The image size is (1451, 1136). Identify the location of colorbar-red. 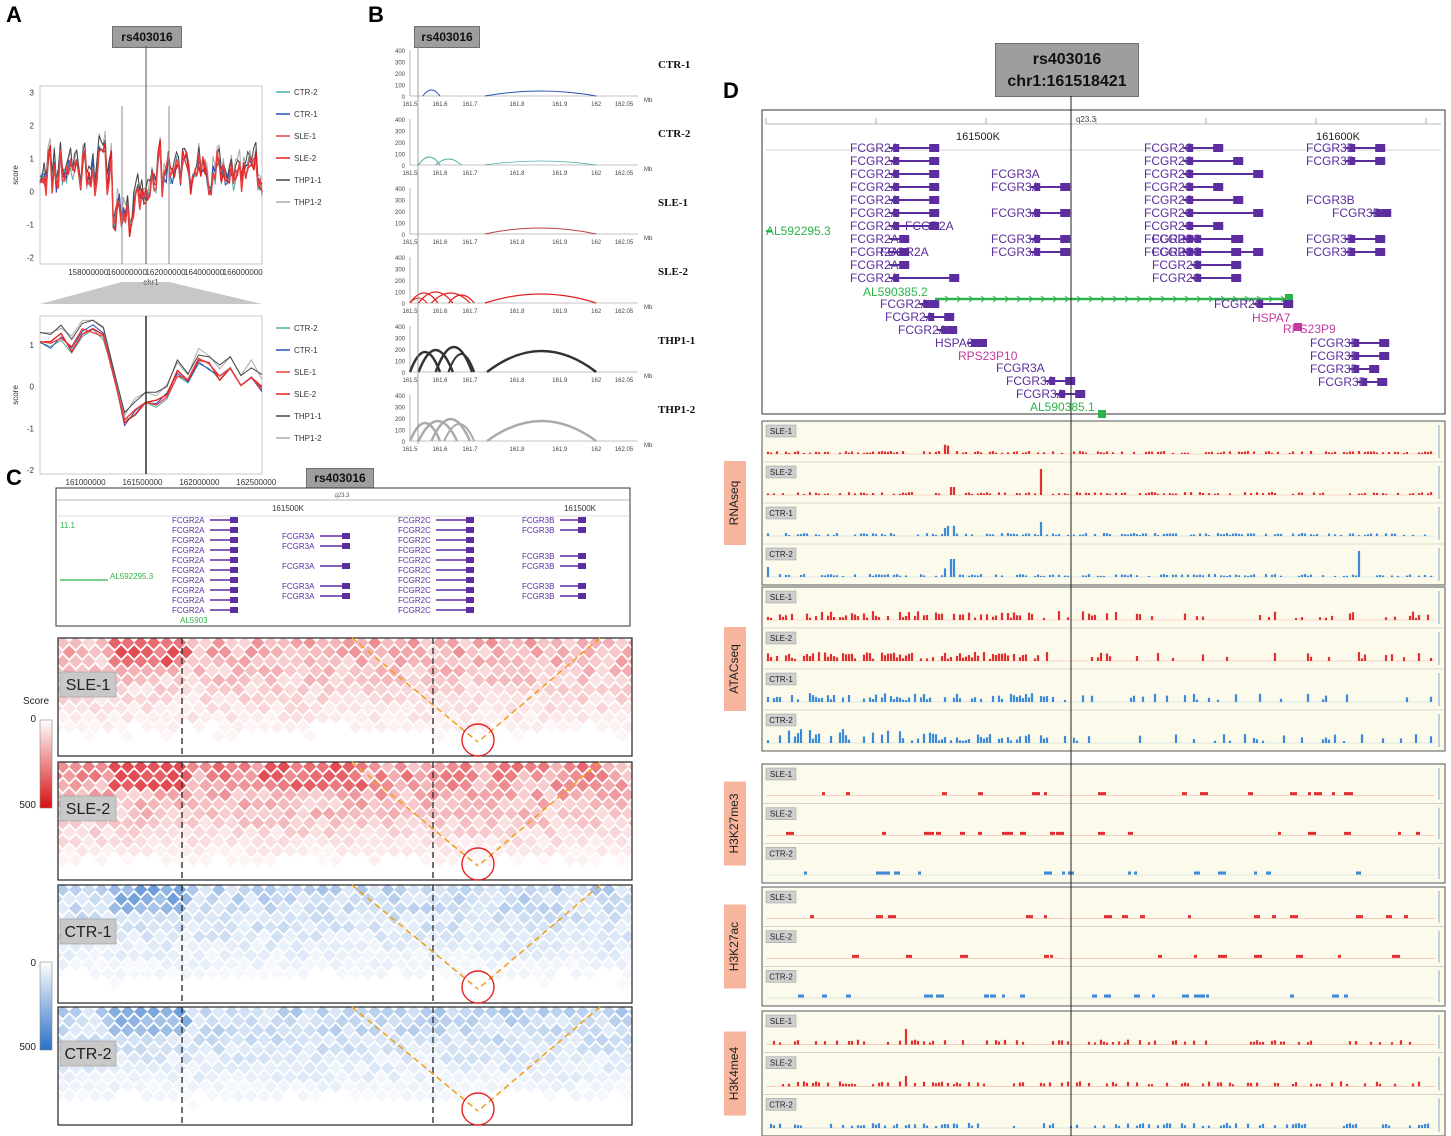
(46, 764).